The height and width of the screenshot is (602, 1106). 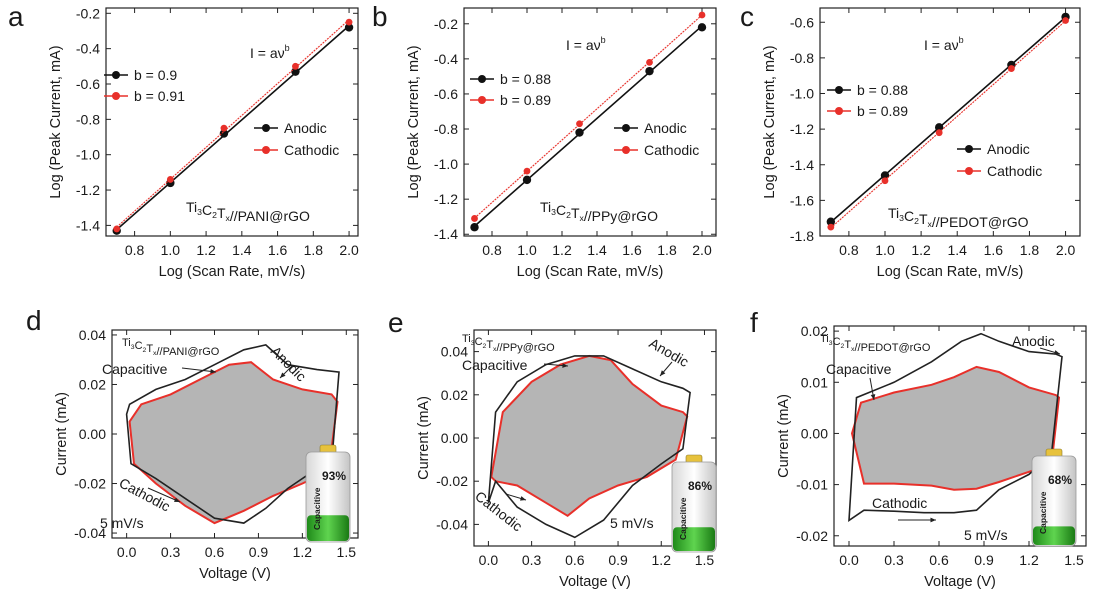 I want to click on y-axis-label: Log (Peak Current, mA), so click(x=770, y=121).